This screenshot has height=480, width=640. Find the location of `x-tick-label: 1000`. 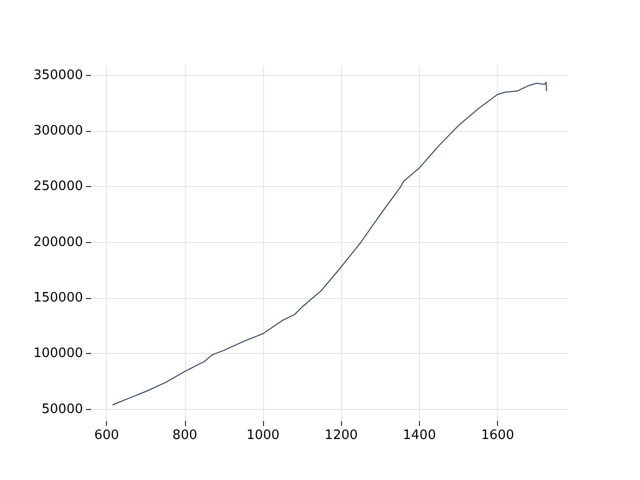

x-tick-label: 1000 is located at coordinates (263, 435).